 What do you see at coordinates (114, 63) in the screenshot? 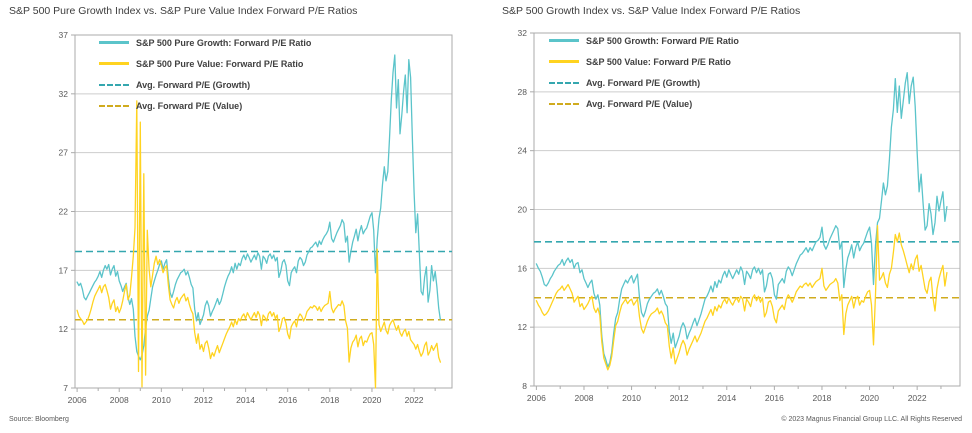
I see `pure-value-line-sample` at bounding box center [114, 63].